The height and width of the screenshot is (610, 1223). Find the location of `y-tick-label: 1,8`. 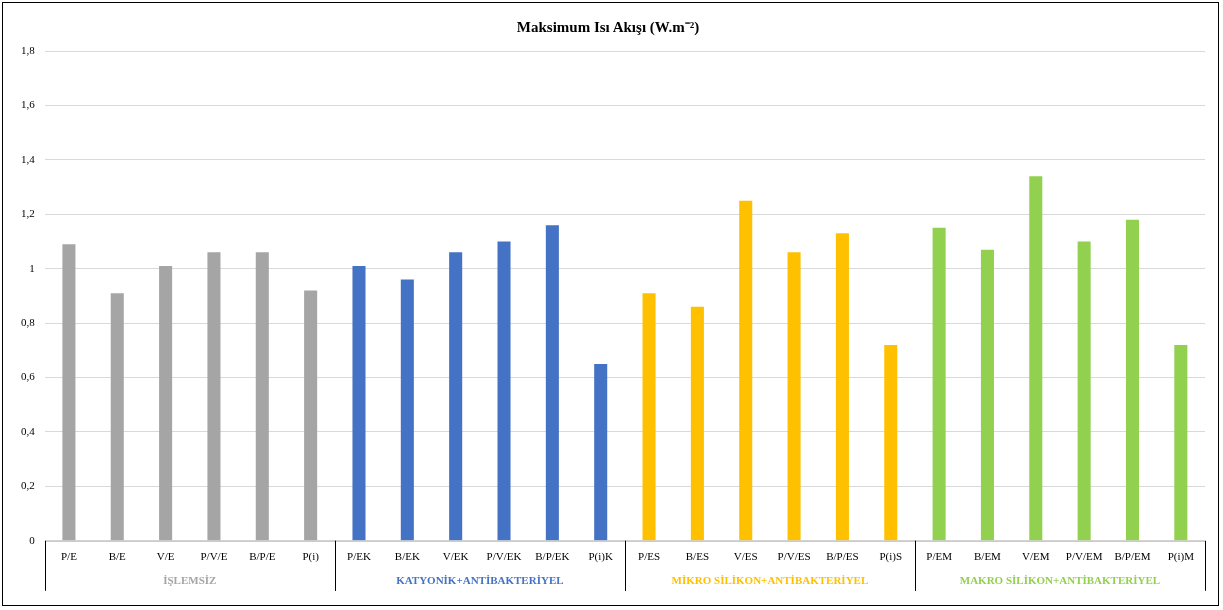

y-tick-label: 1,8 is located at coordinates (28, 49).